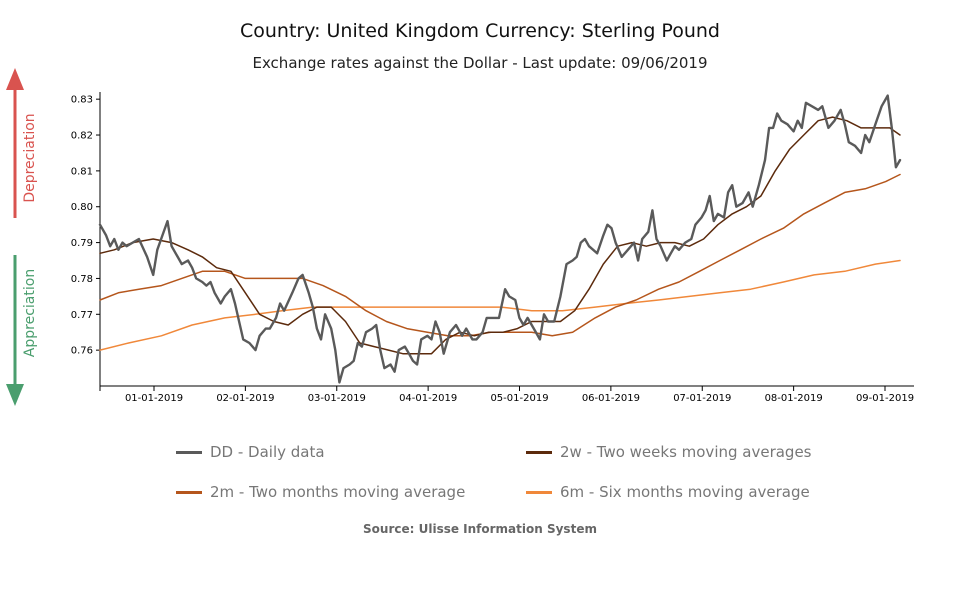 This screenshot has width=960, height=600. Describe the element at coordinates (82, 315) in the screenshot. I see `y-tick-label: 0.77` at that location.